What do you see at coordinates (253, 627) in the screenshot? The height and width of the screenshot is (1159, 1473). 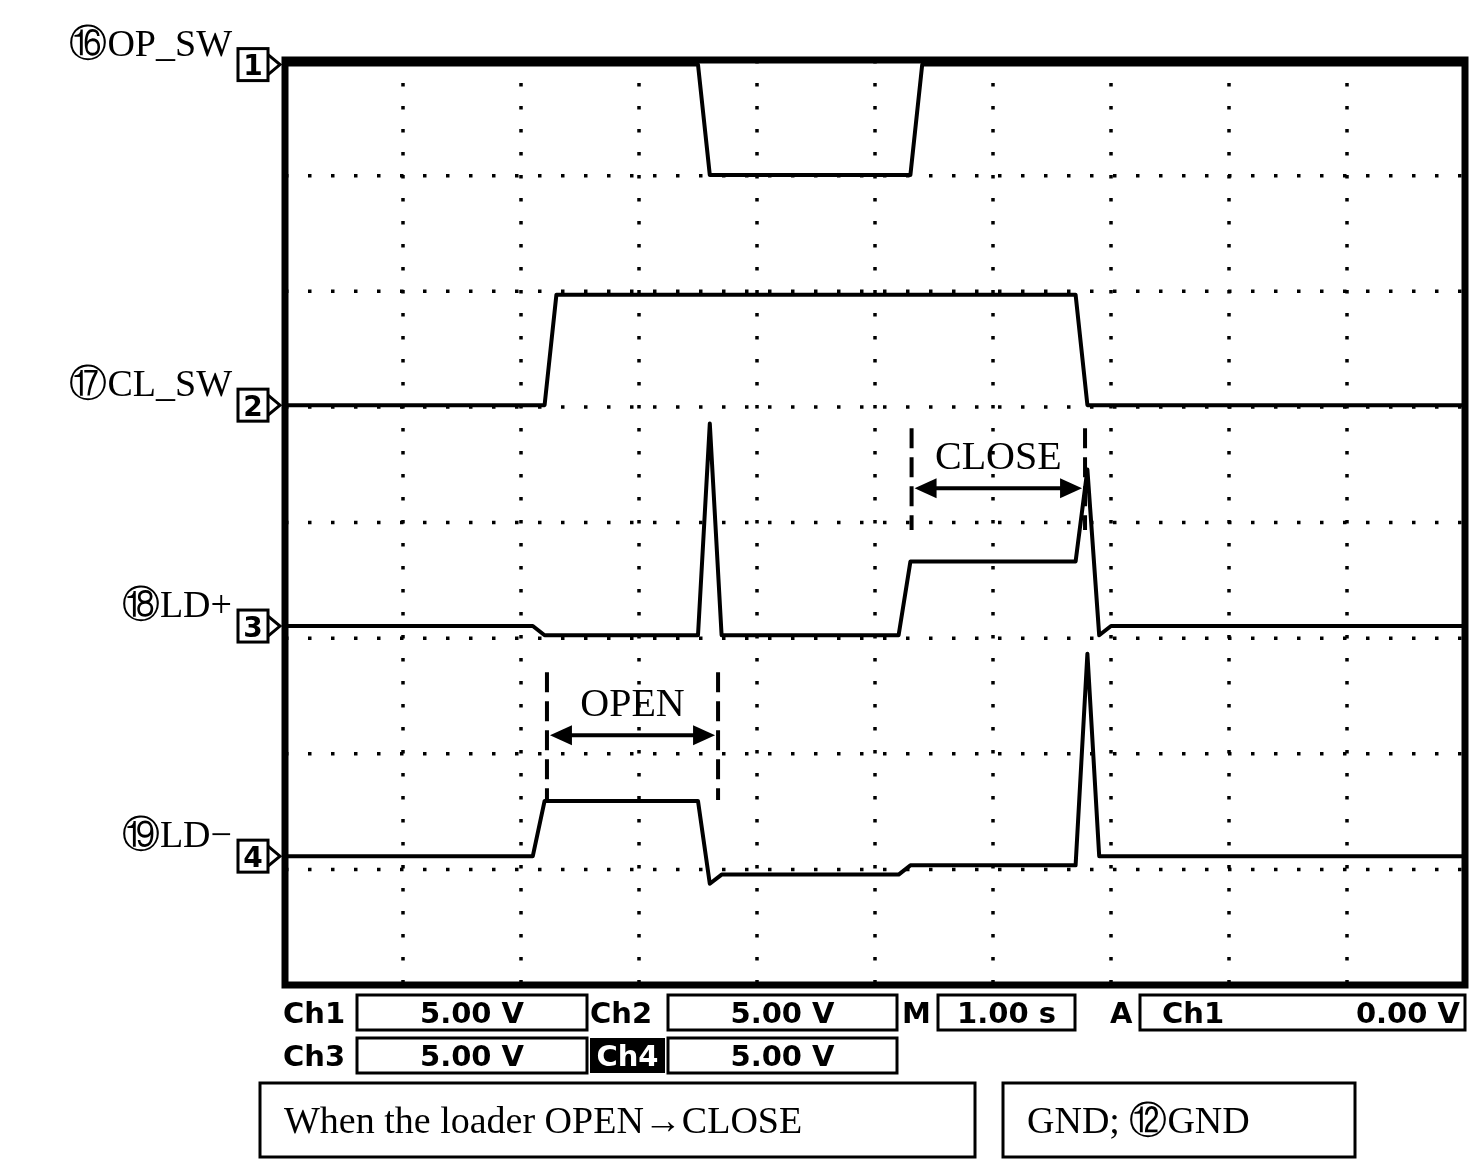 I see `text: 3` at bounding box center [253, 627].